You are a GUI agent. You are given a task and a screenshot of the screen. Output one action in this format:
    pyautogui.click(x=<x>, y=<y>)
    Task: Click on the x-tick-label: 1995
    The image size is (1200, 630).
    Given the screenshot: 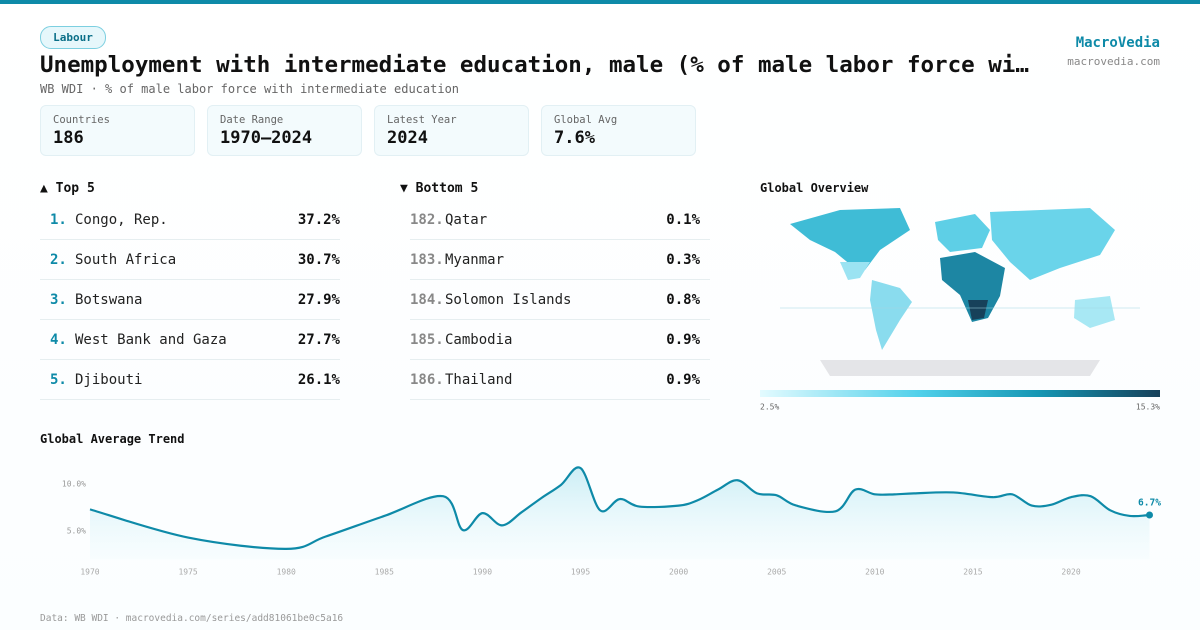 What is the action you would take?
    pyautogui.click(x=580, y=572)
    